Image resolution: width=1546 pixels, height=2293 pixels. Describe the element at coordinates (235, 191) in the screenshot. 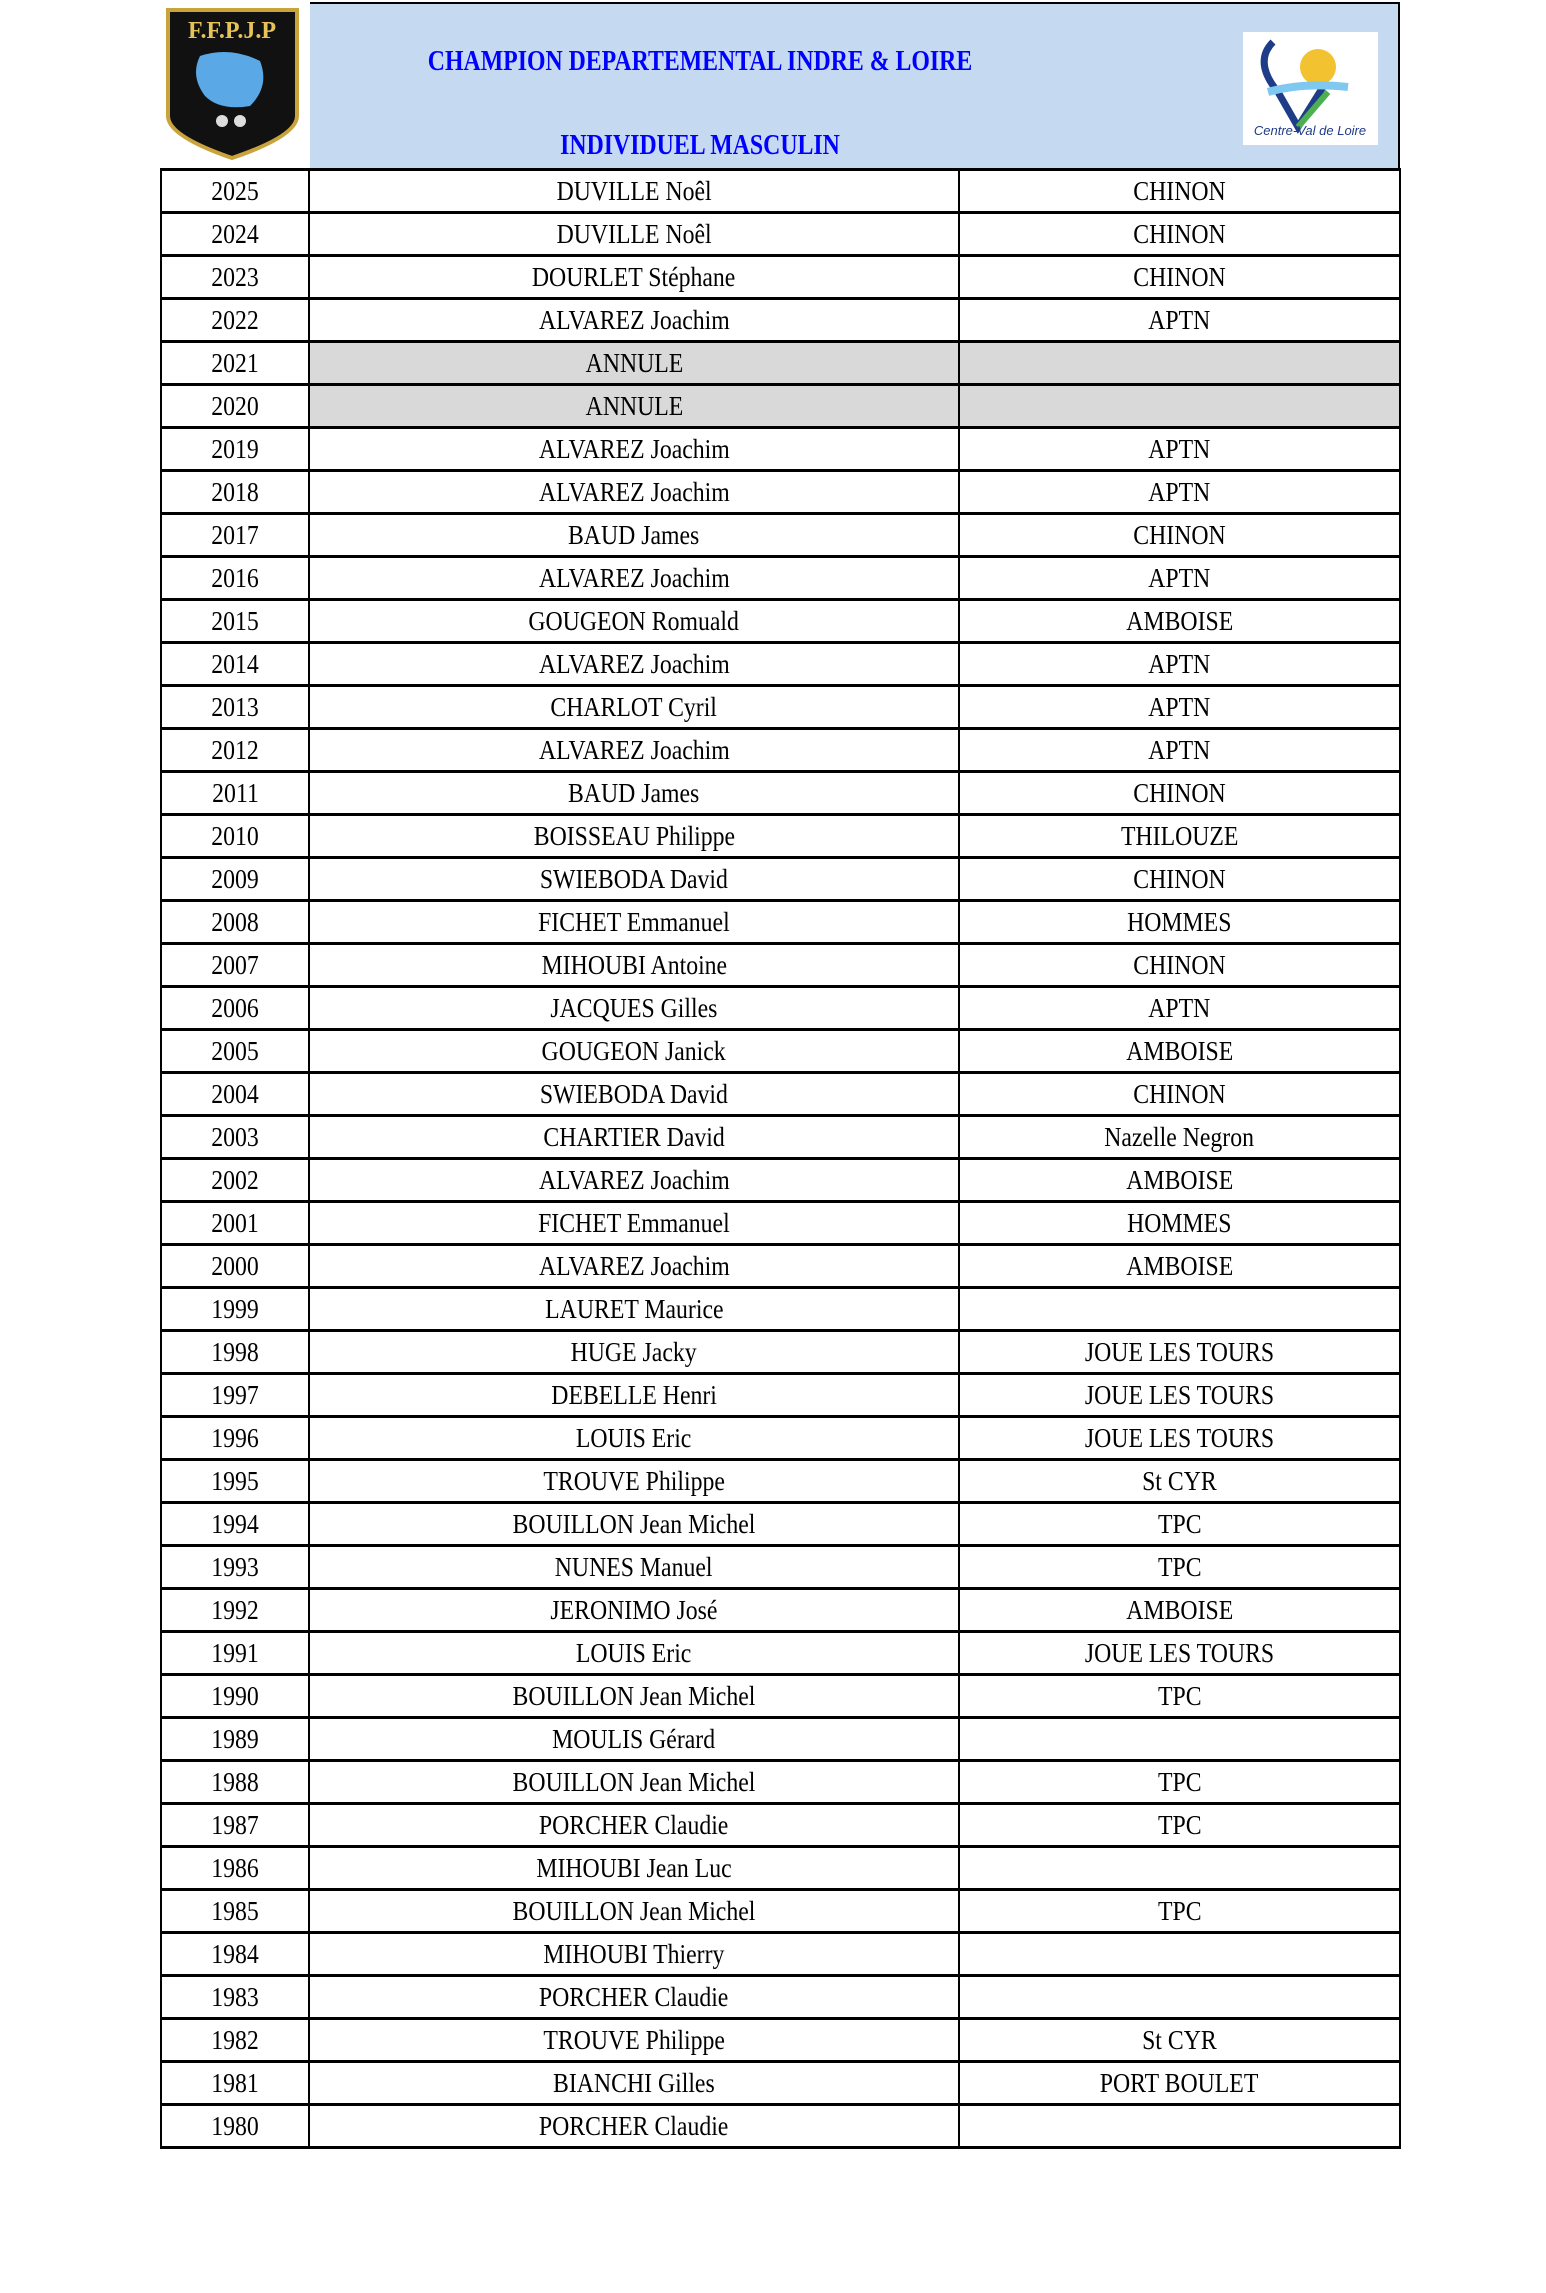

I see `year-cell: 2025` at that location.